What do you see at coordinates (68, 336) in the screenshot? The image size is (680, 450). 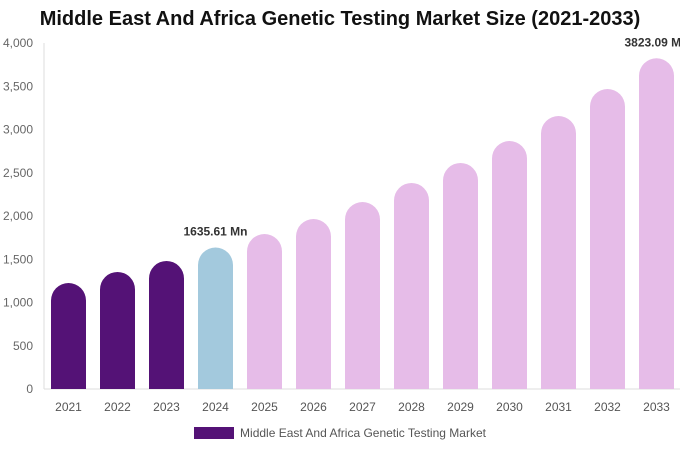 I see `bar-2021` at bounding box center [68, 336].